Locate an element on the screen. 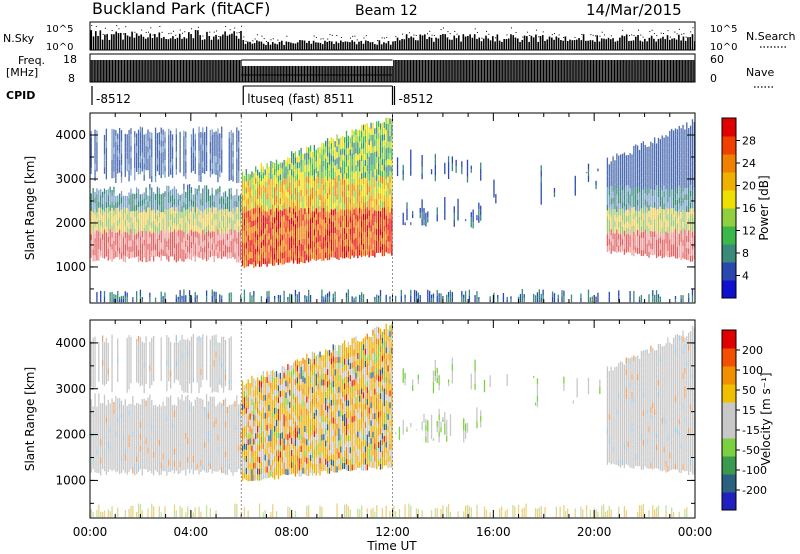 This screenshot has width=800, height=554. nave-tick-low: 0 is located at coordinates (713, 78).